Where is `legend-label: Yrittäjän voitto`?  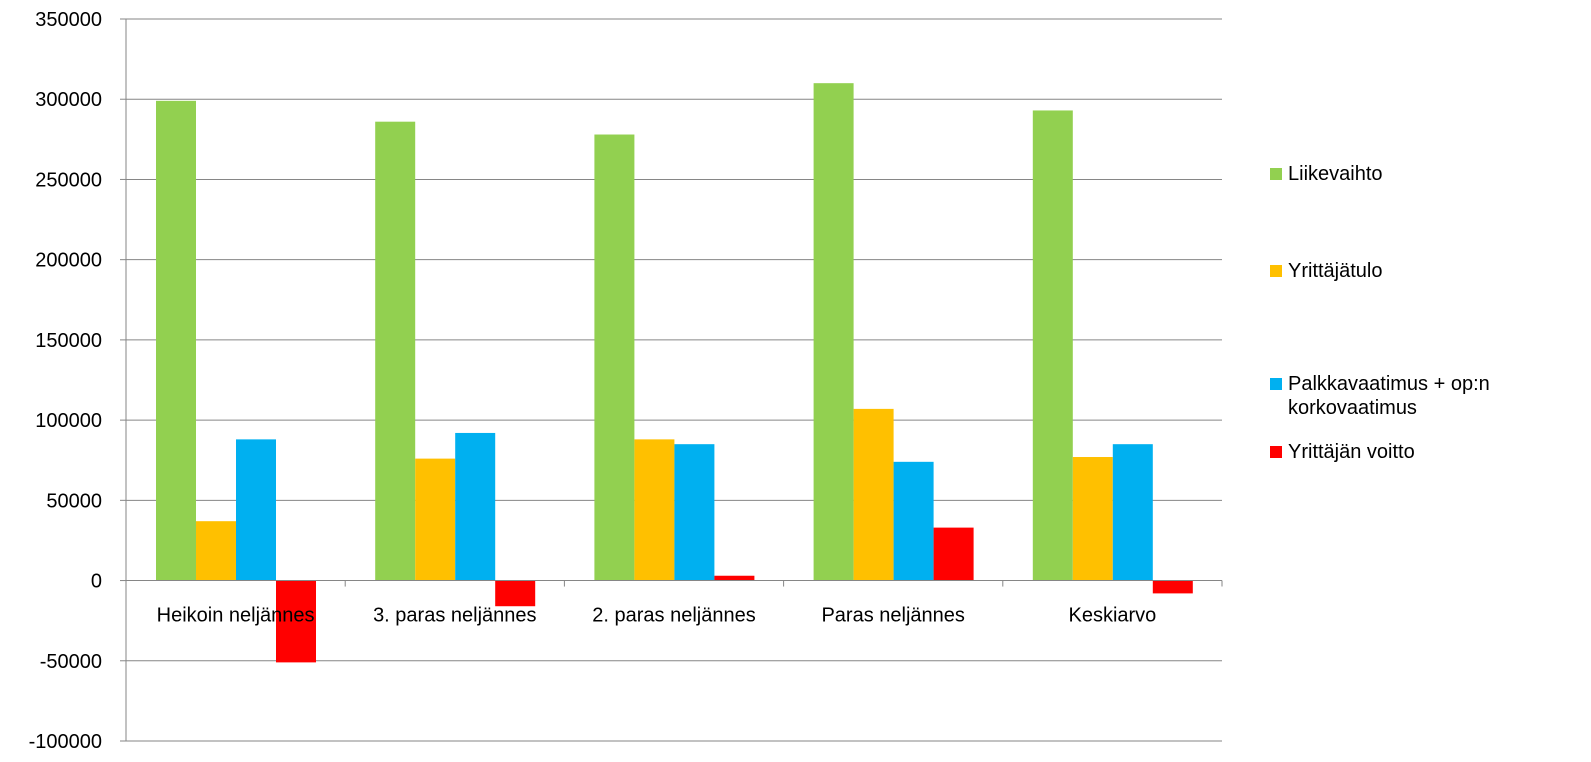 legend-label: Yrittäjän voitto is located at coordinates (1351, 452).